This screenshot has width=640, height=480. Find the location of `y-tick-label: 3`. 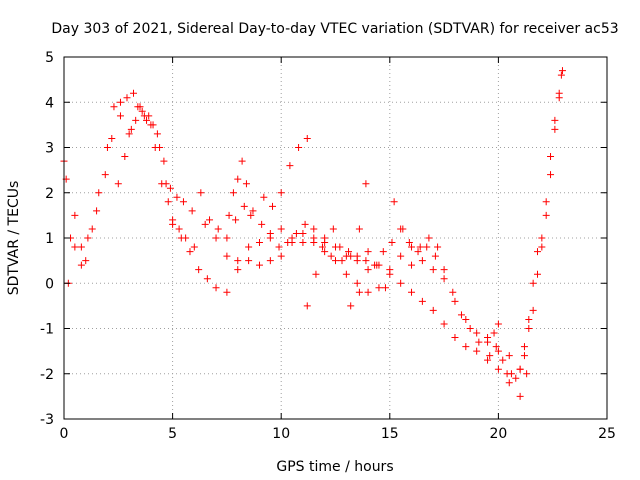

y-tick-label: 3 is located at coordinates (49, 149).